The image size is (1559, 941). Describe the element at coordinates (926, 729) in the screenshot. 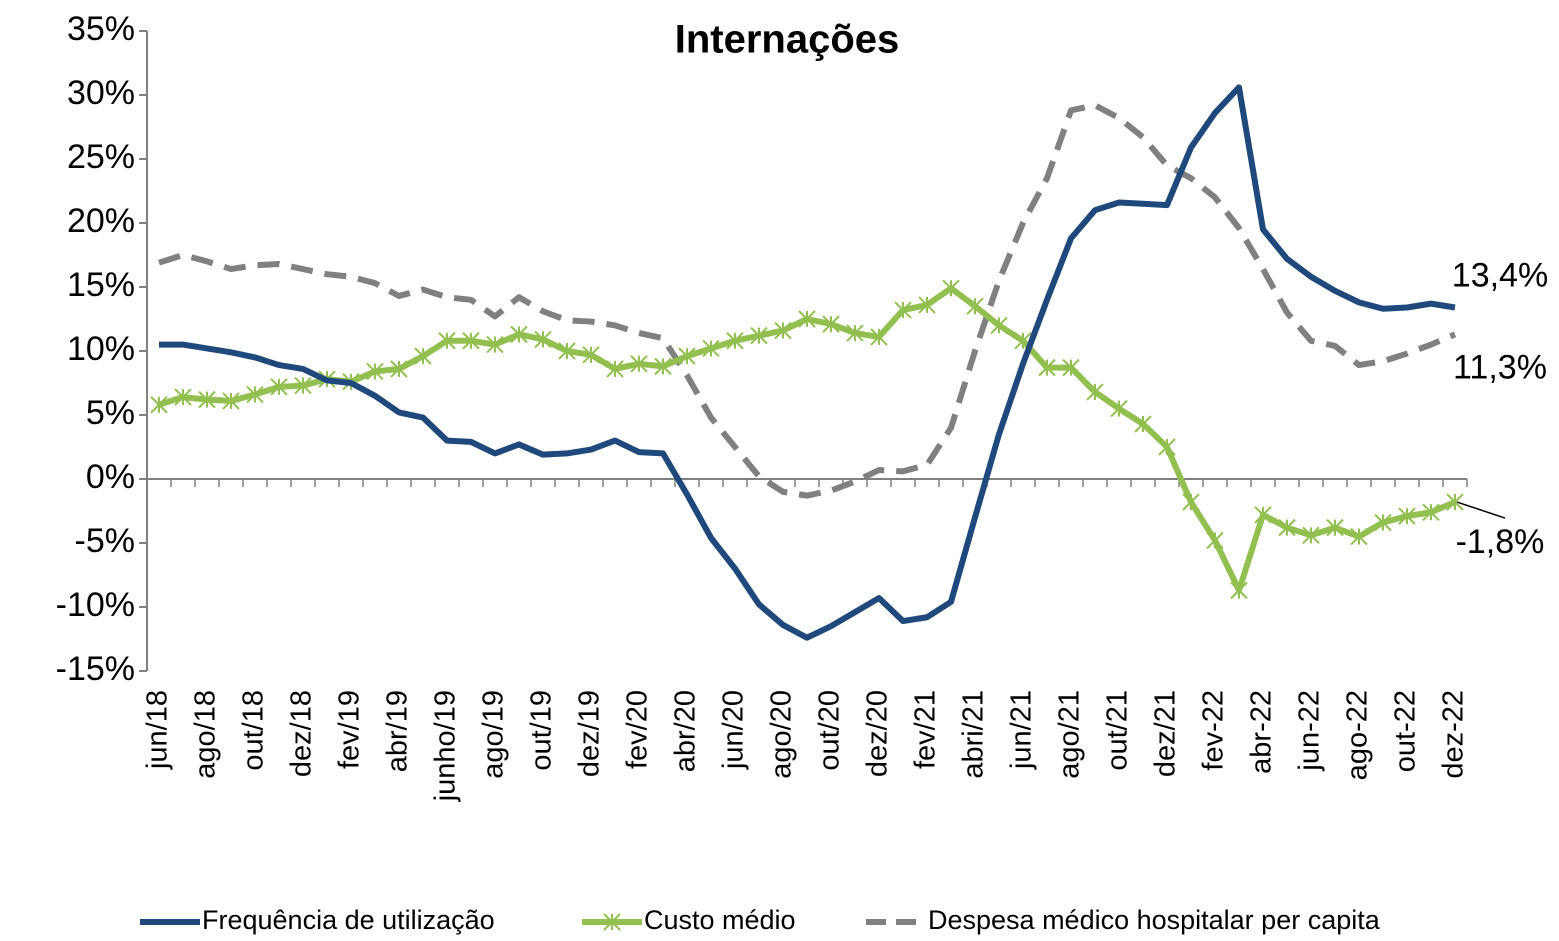

I see `x-tick-label: fev/21` at that location.